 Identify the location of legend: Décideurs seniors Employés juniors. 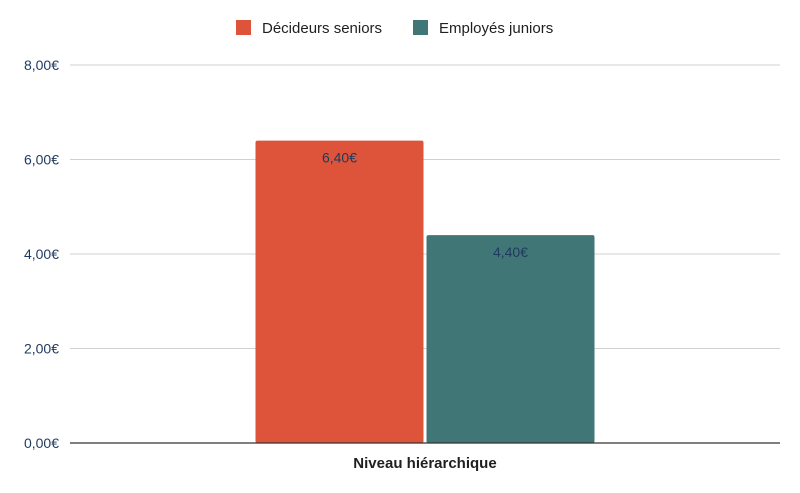
(394, 28).